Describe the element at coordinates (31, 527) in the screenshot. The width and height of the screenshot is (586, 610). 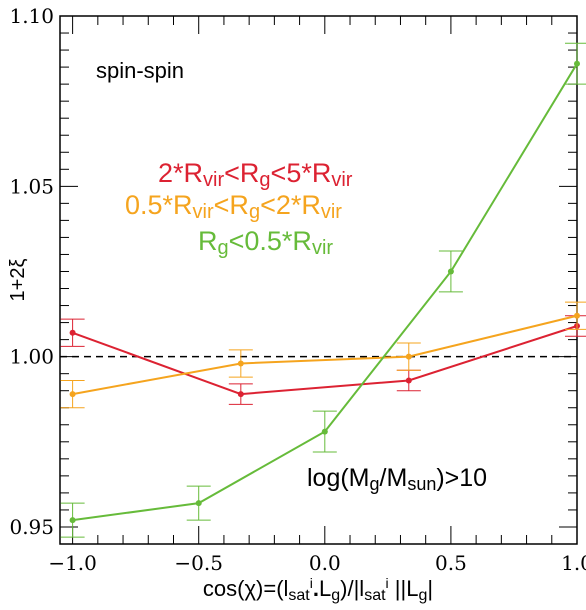
I see `y-tick-label: 0.95` at that location.